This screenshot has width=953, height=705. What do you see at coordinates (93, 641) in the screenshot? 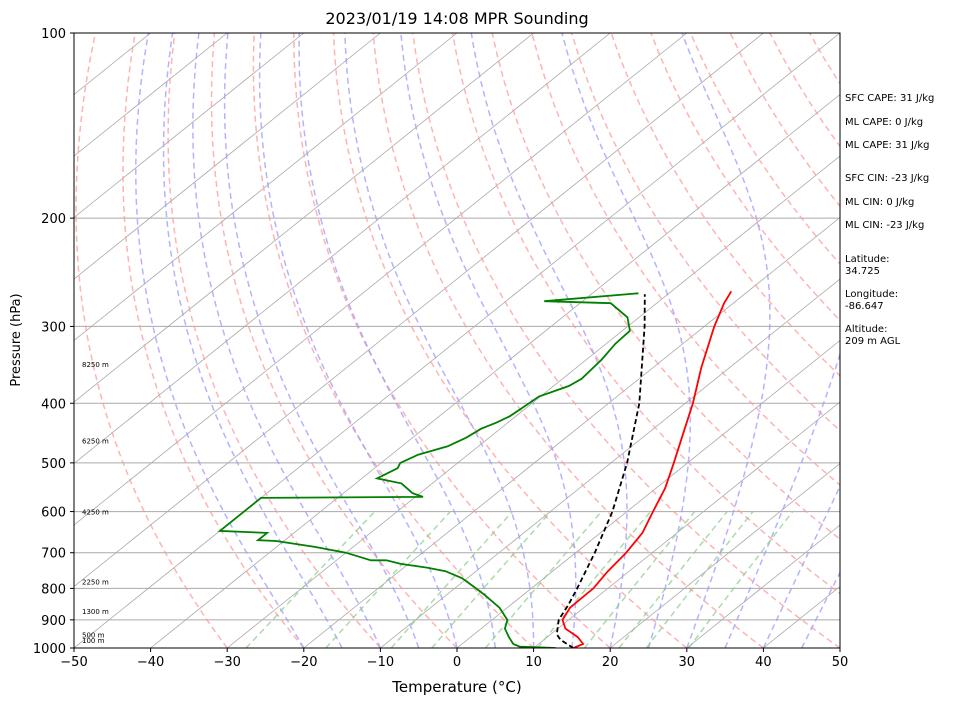
I see `height-label: 100 m` at bounding box center [93, 641].